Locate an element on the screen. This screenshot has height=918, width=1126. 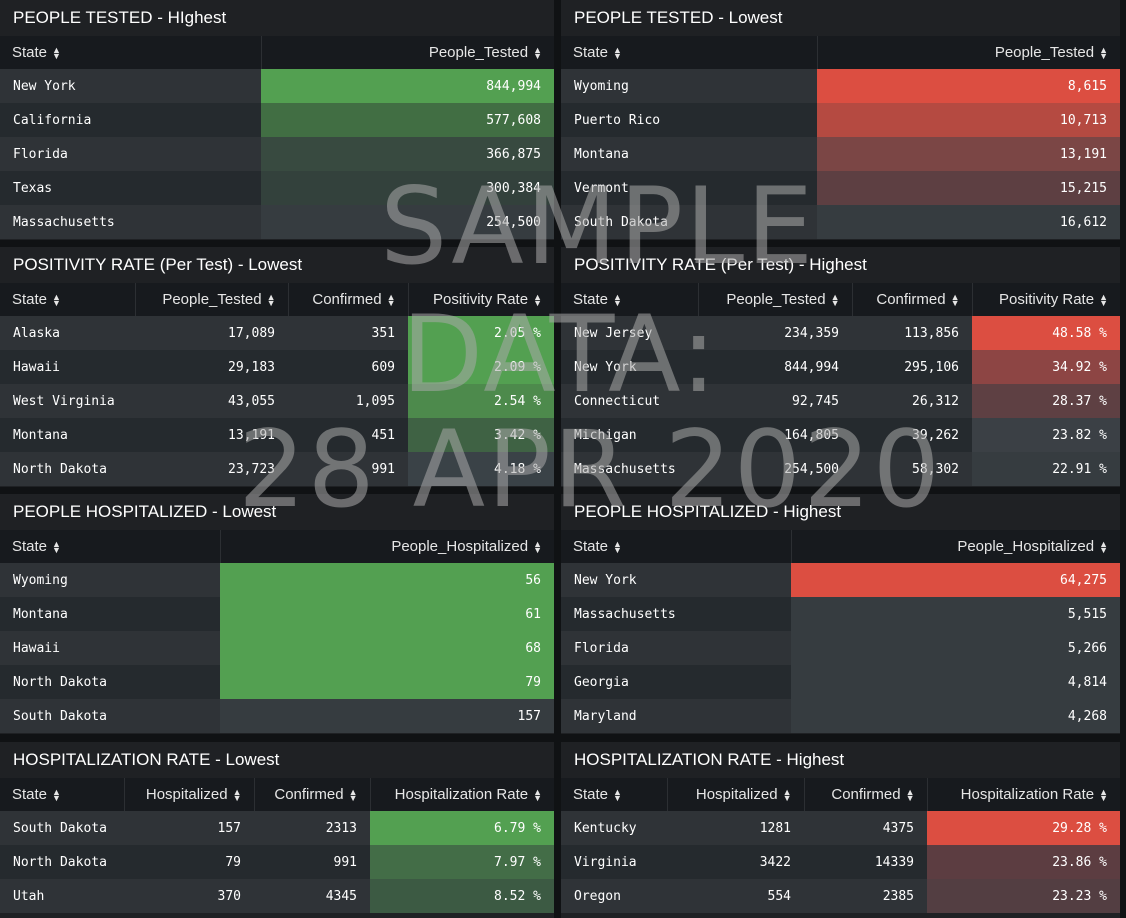
value-cell: 164,805 is located at coordinates (775, 435).